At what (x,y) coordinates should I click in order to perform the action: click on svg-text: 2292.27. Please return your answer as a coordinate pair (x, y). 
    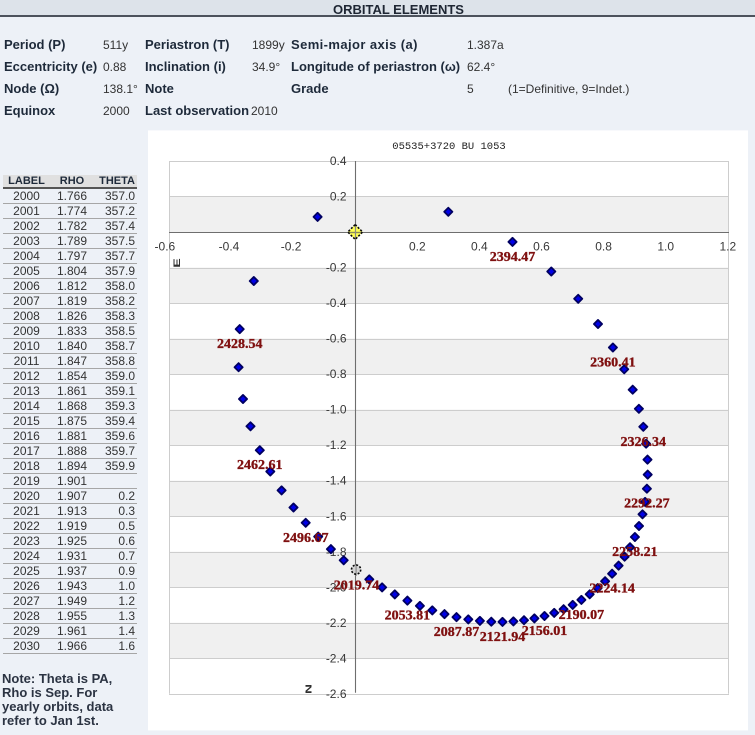
    Looking at the image, I should click on (647, 504).